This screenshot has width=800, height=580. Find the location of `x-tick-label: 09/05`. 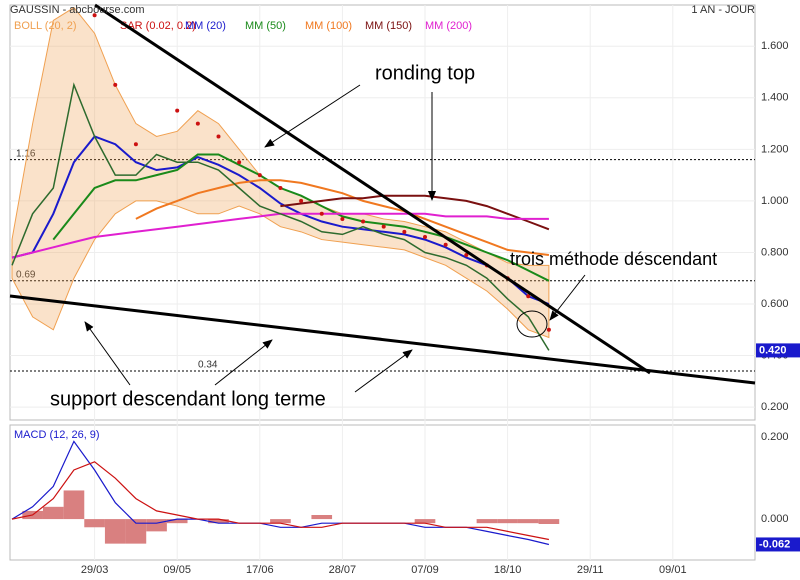

x-tick-label: 09/05 is located at coordinates (177, 570).